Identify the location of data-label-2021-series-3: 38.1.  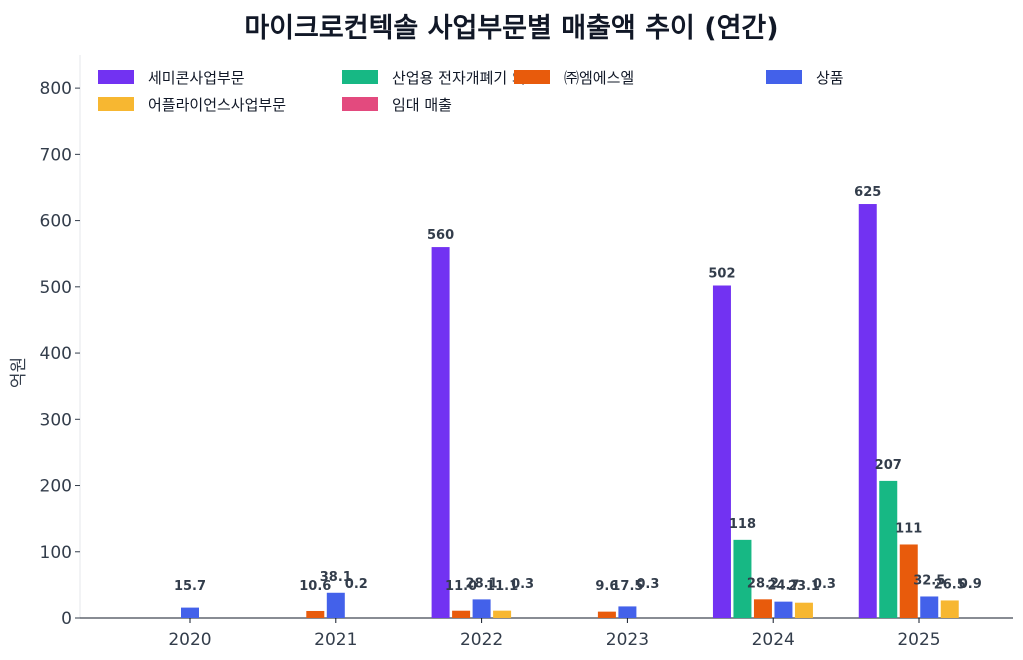
(336, 577).